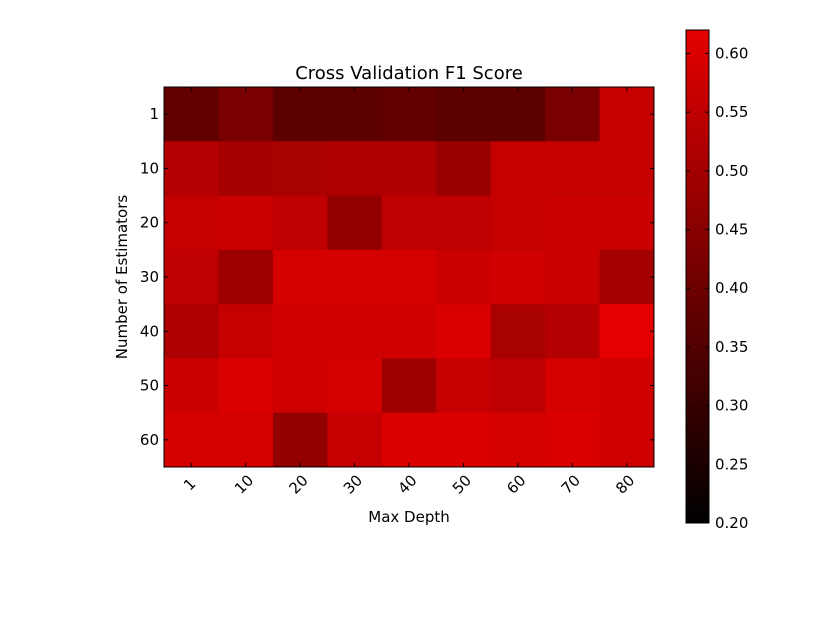 The image size is (817, 617). Describe the element at coordinates (149, 223) in the screenshot. I see `y-tick-label: 20` at that location.